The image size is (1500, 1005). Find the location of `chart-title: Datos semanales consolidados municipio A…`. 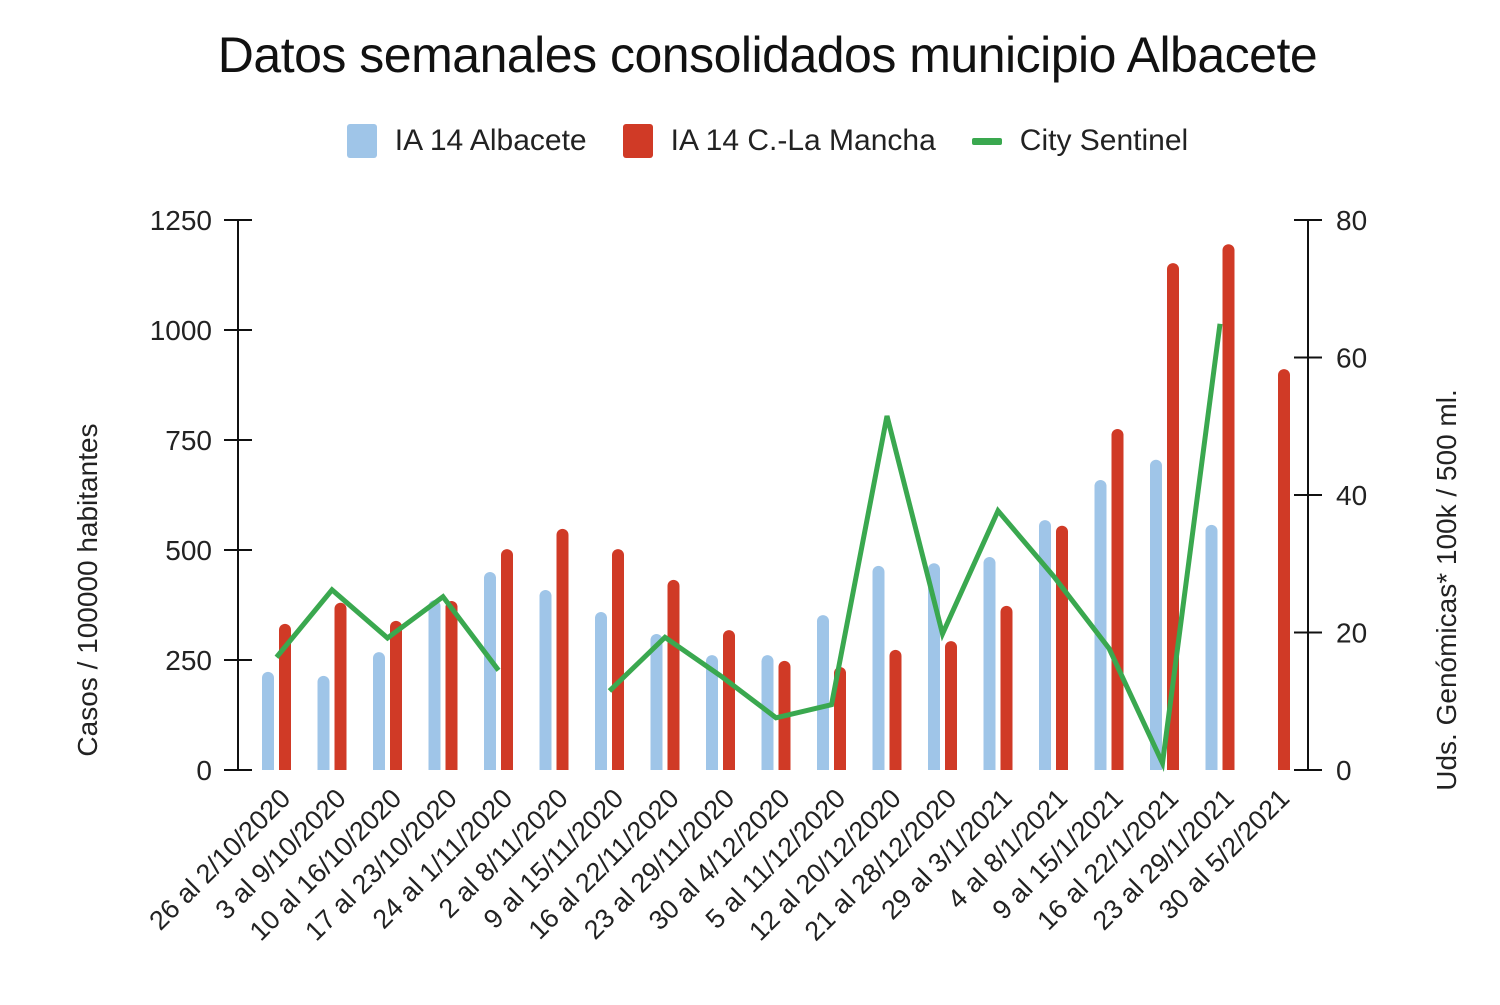

chart-title: Datos semanales consolidados municipio A… is located at coordinates (767, 55).